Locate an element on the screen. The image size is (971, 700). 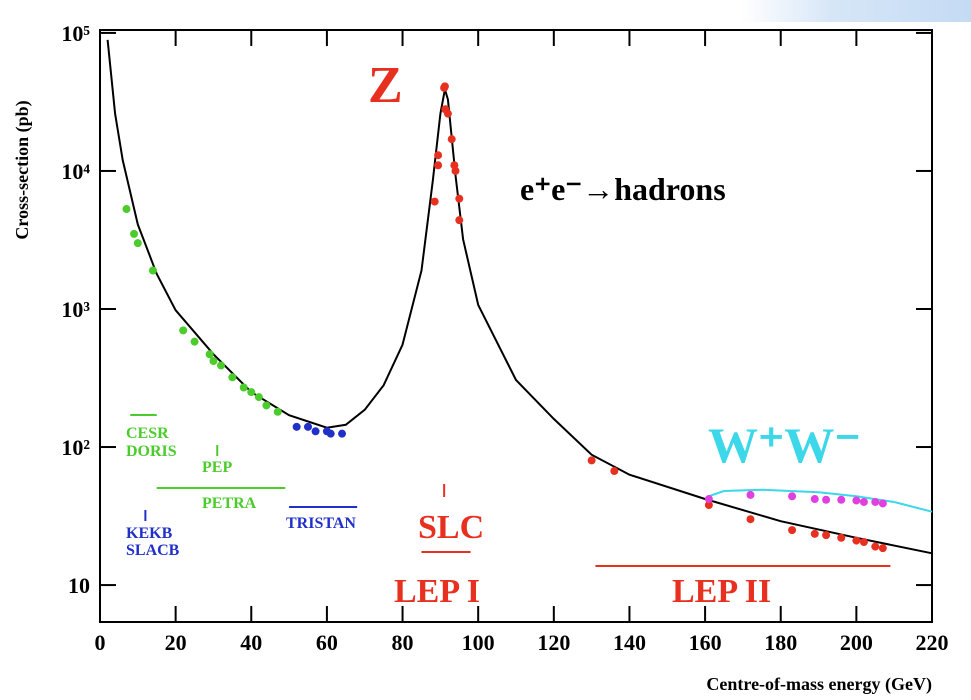
annotation: CESR is located at coordinates (147, 433).